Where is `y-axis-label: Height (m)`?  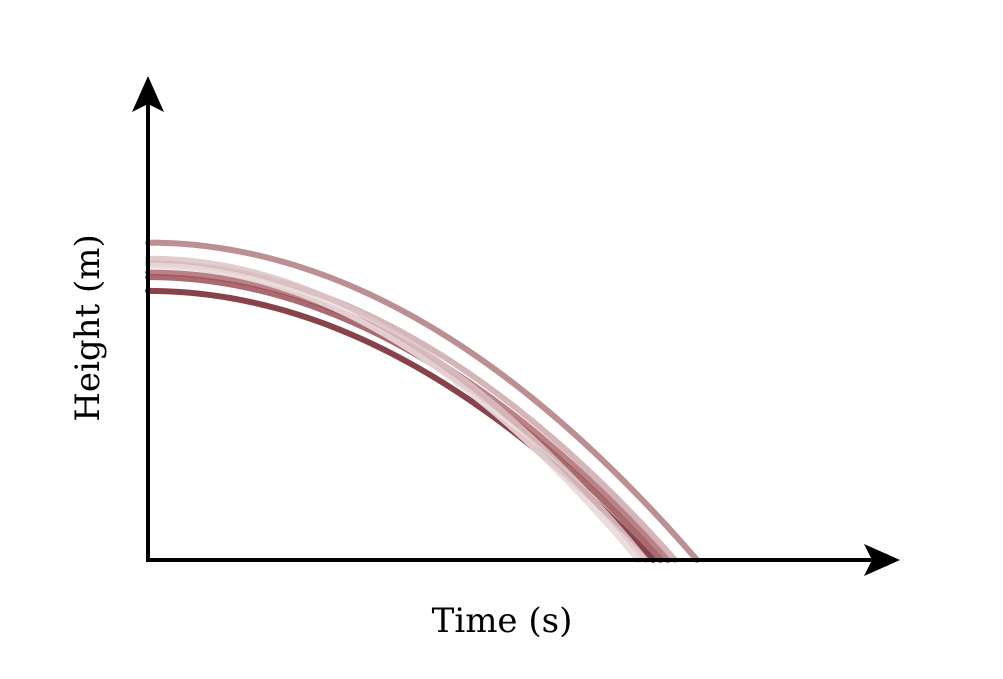
y-axis-label: Height (m) is located at coordinates (88, 328).